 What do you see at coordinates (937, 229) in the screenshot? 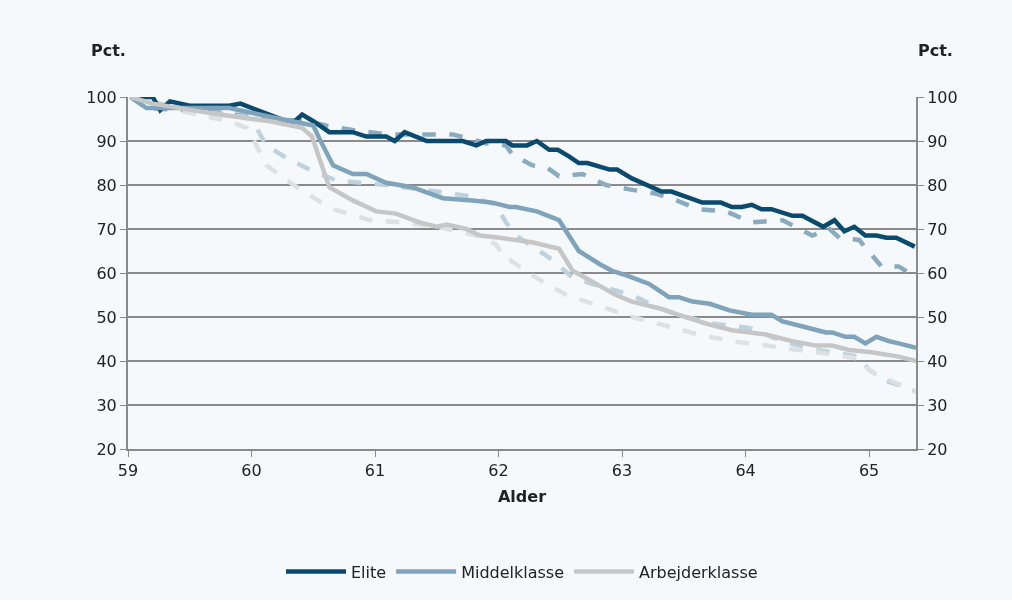
I see `y2-tick-label: 70` at bounding box center [937, 229].